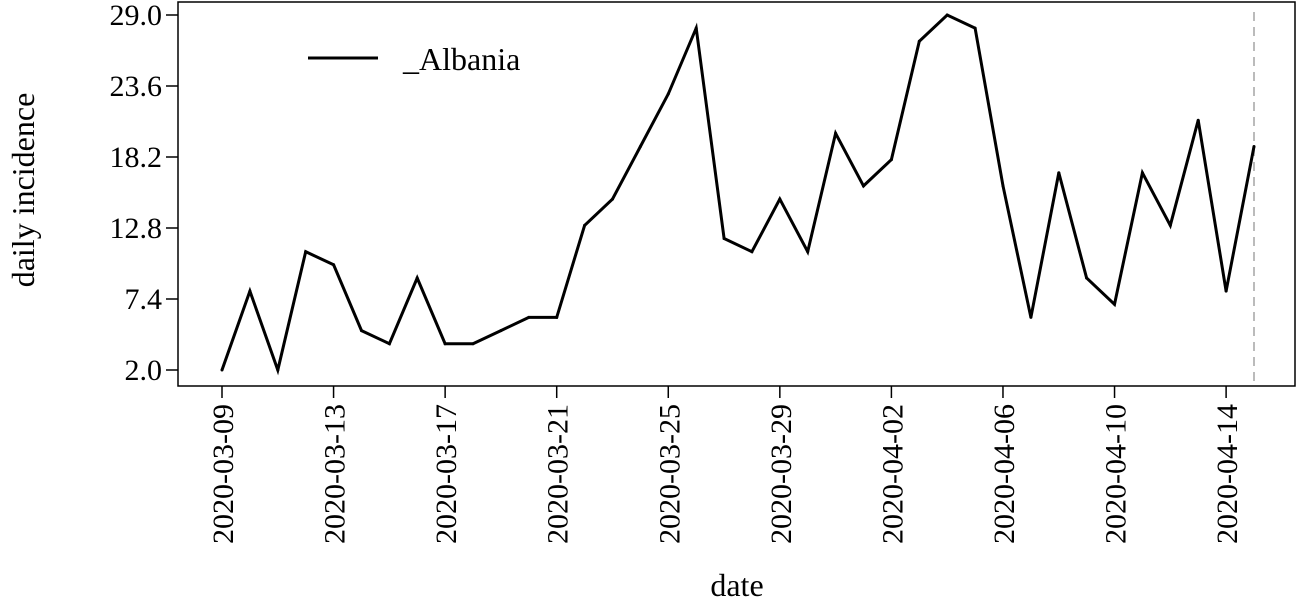 This screenshot has width=1296, height=600. I want to click on legend-label: _Albania, so click(461, 59).